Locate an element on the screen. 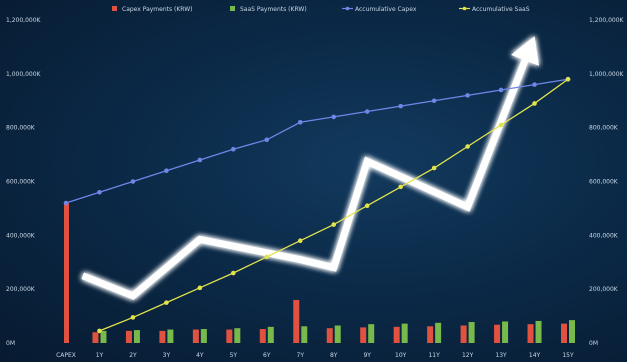  legend-label: Capex Payments (KRW) is located at coordinates (157, 9).